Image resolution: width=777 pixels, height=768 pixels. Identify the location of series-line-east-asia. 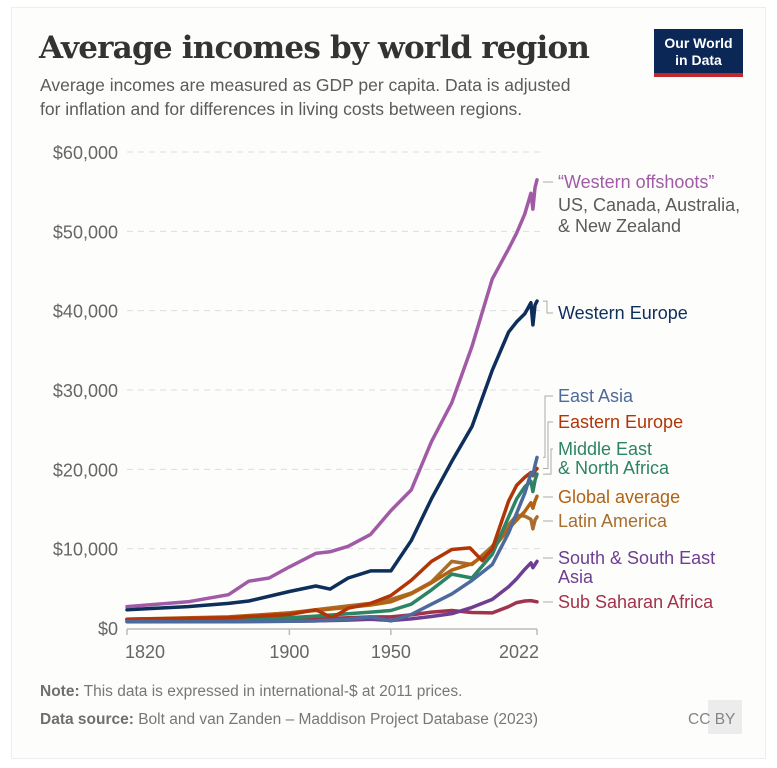
(332, 539).